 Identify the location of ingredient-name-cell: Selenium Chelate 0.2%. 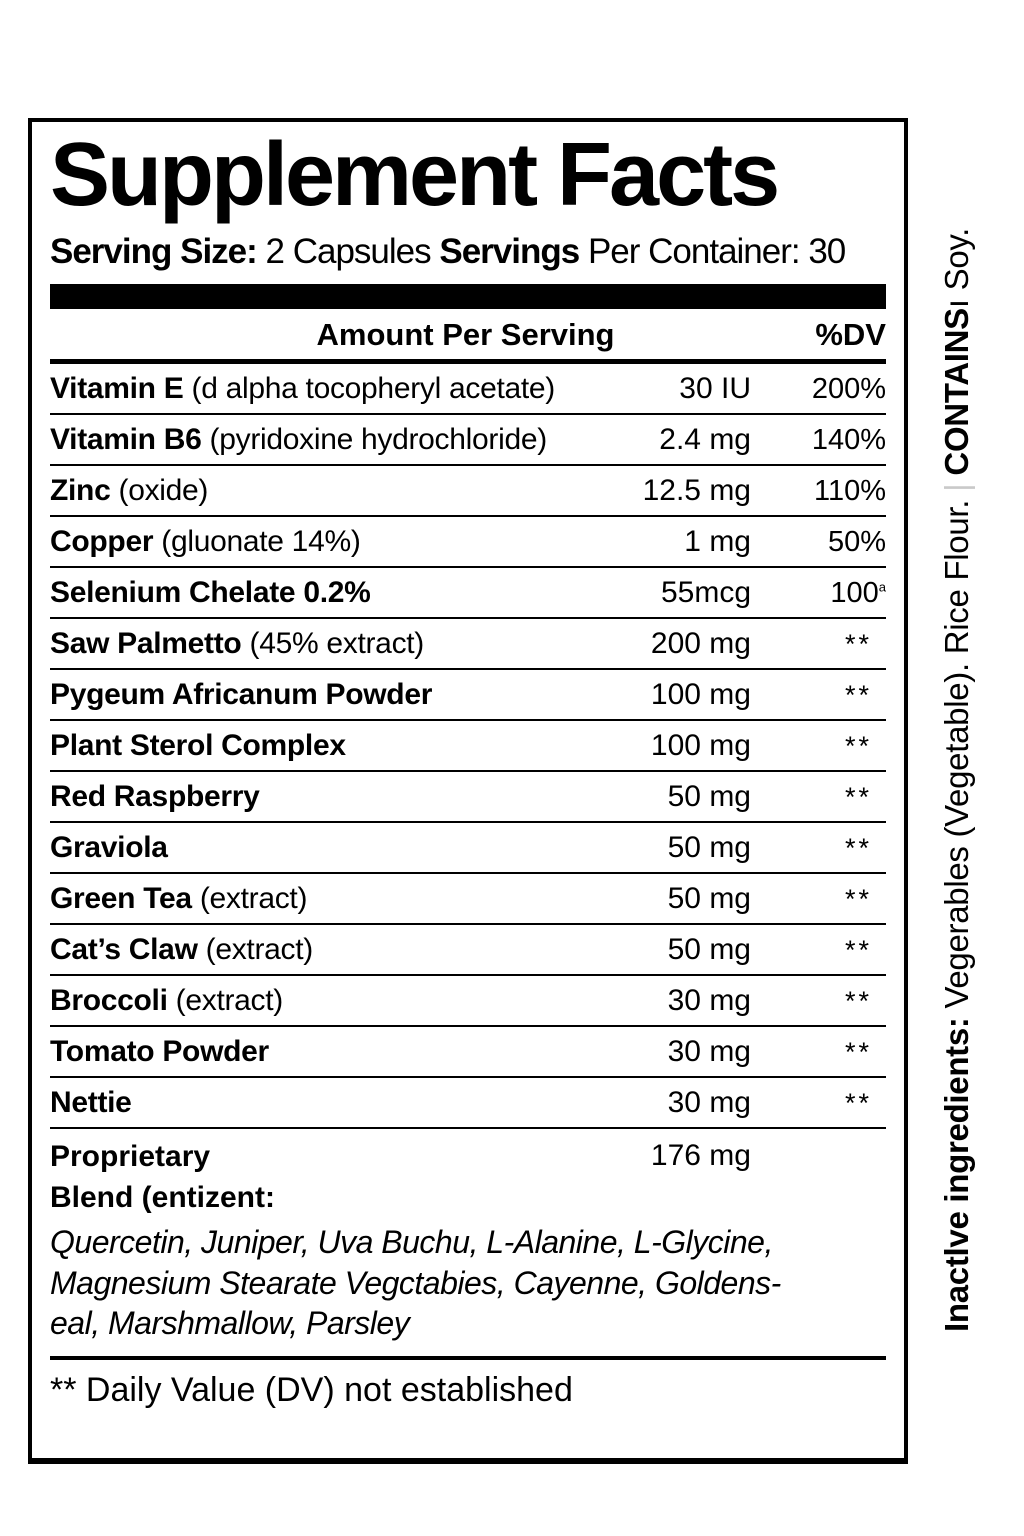
(343, 593).